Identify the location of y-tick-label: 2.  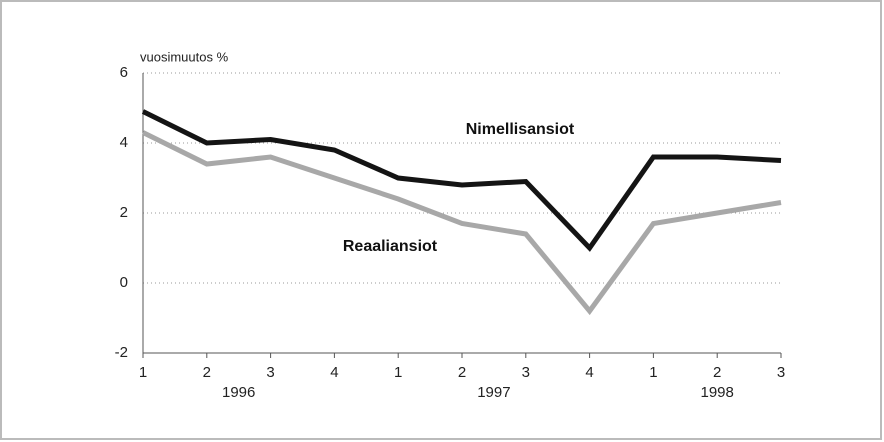
(124, 212).